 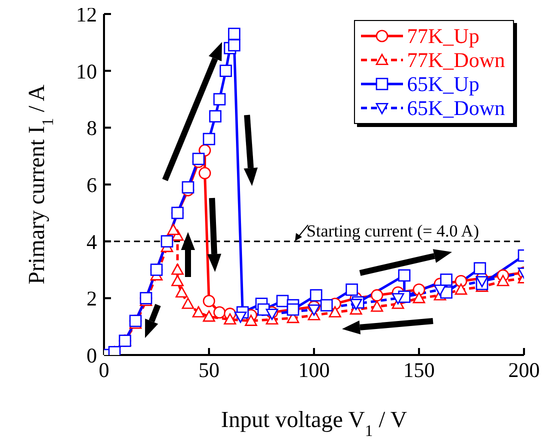 What do you see at coordinates (92, 242) in the screenshot?
I see `y-tick-label: 4` at bounding box center [92, 242].